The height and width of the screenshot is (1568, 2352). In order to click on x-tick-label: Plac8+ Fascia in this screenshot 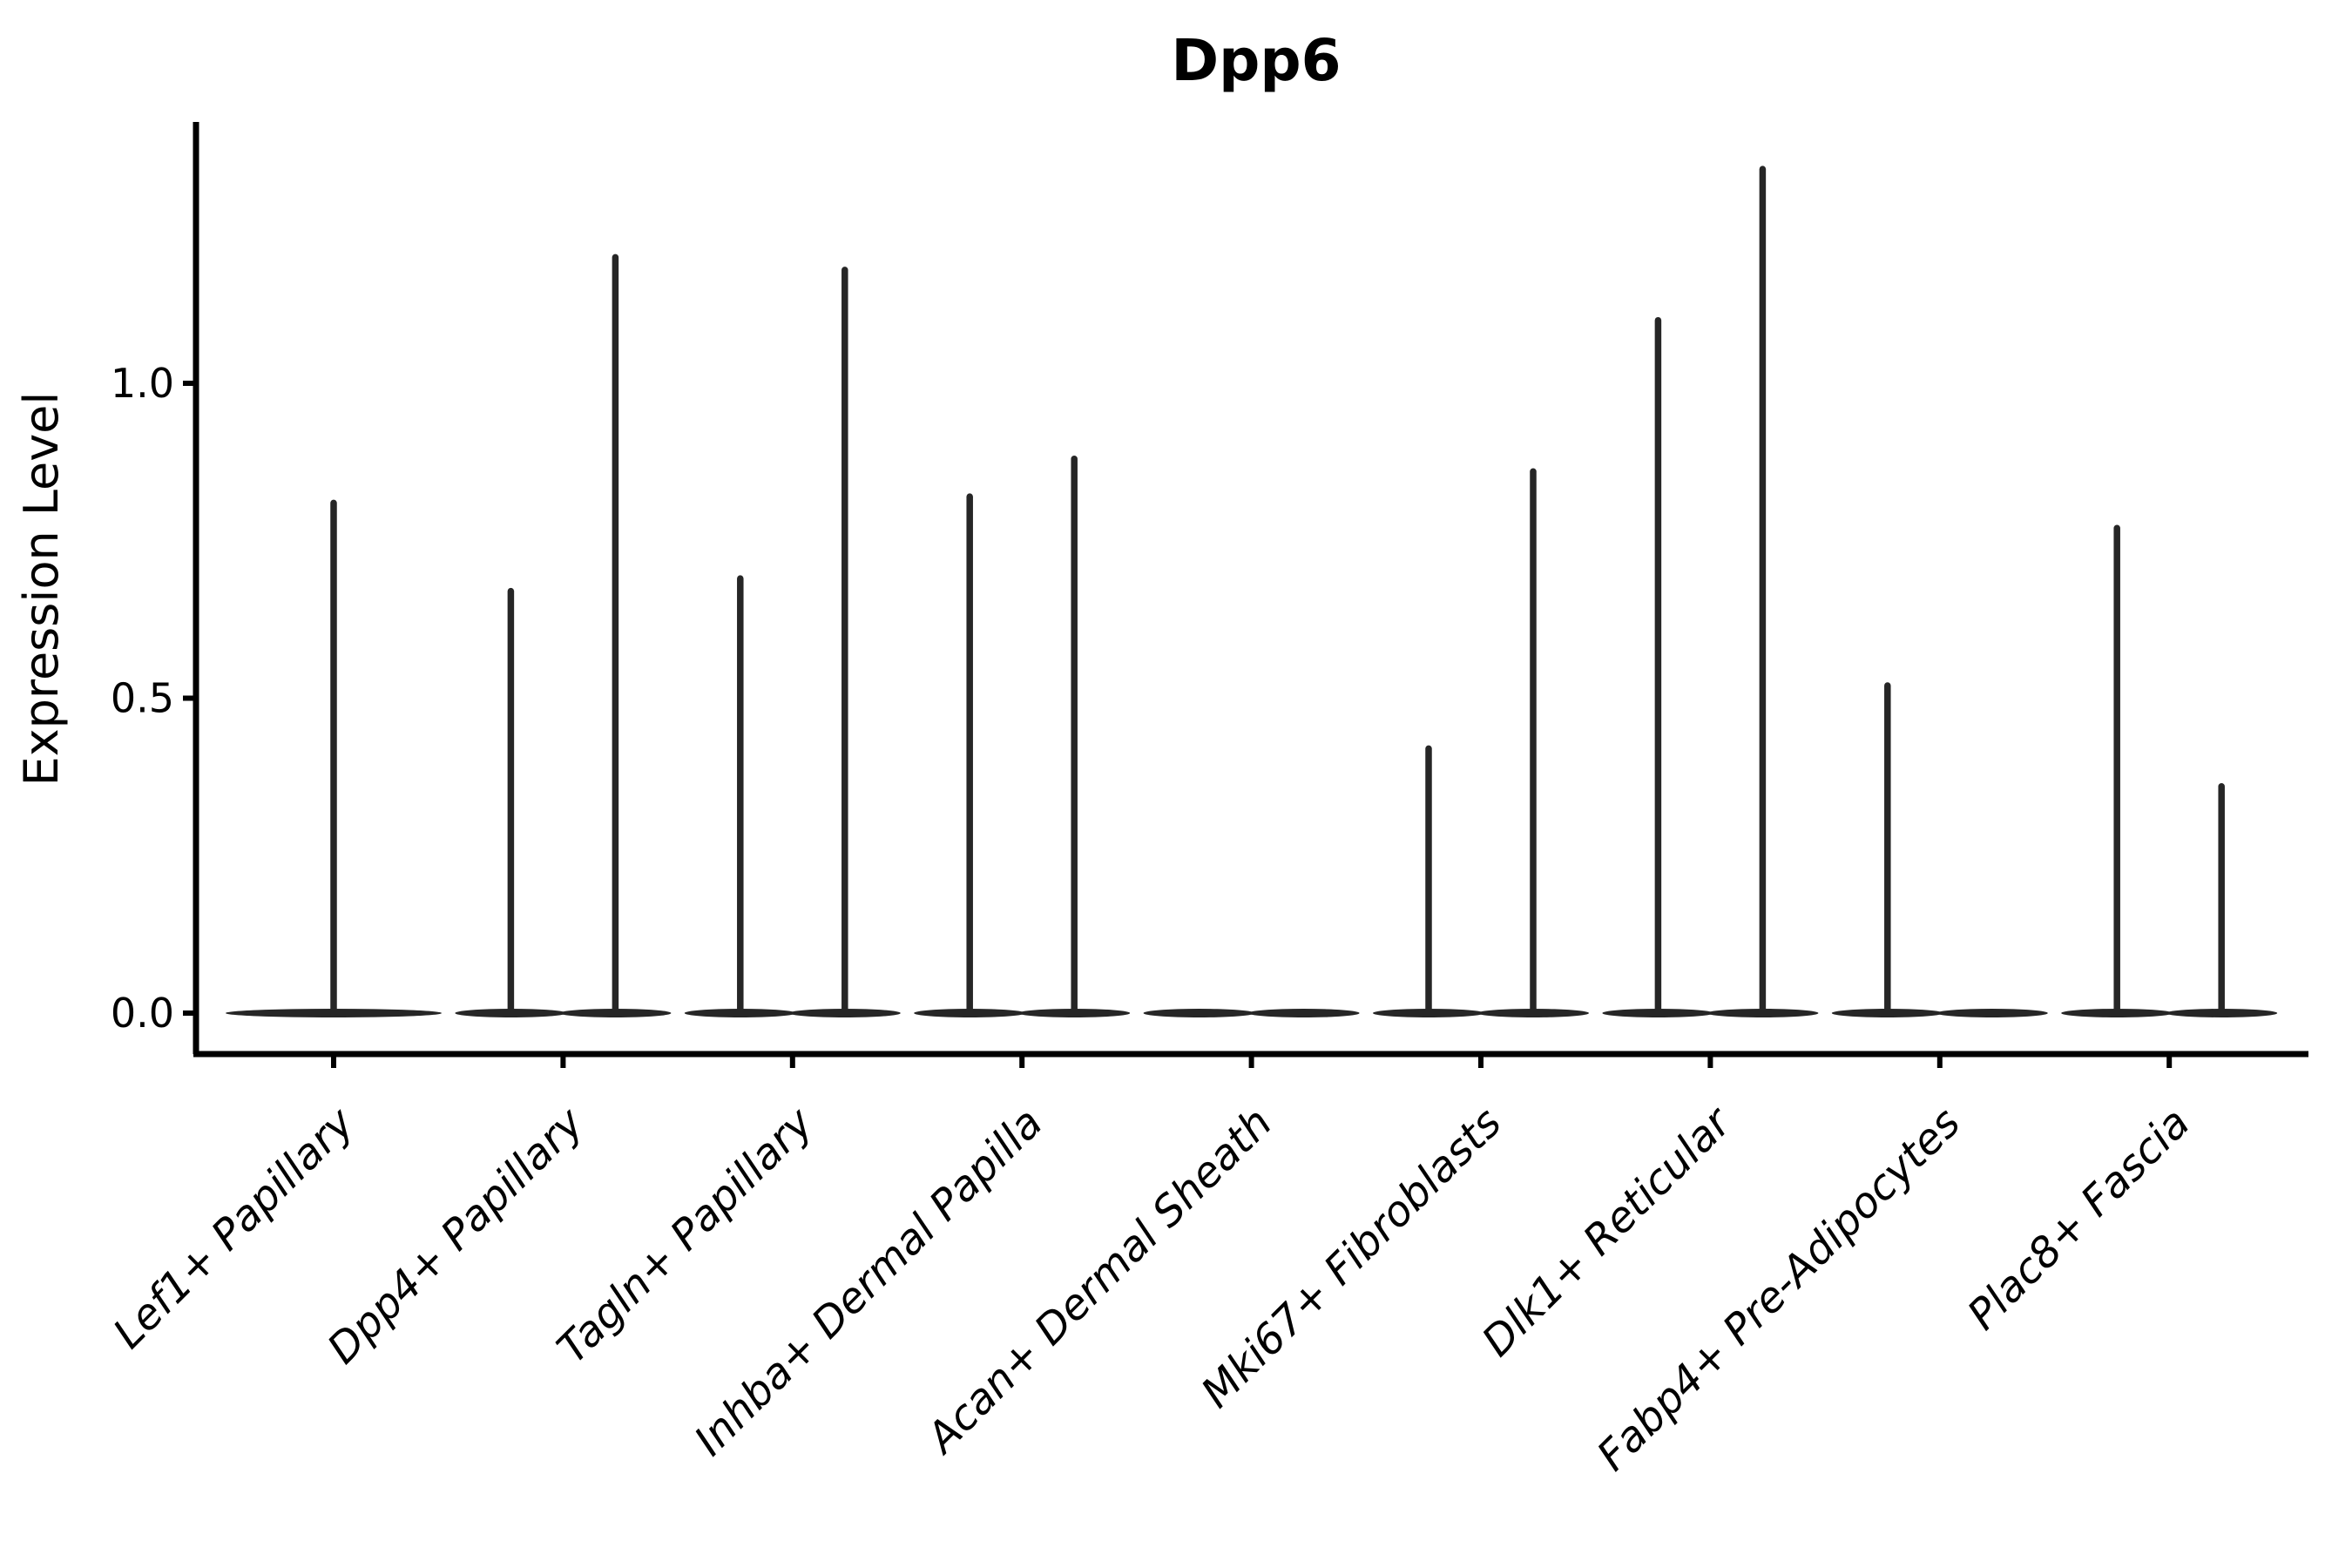, I will do `click(2079, 1219)`.